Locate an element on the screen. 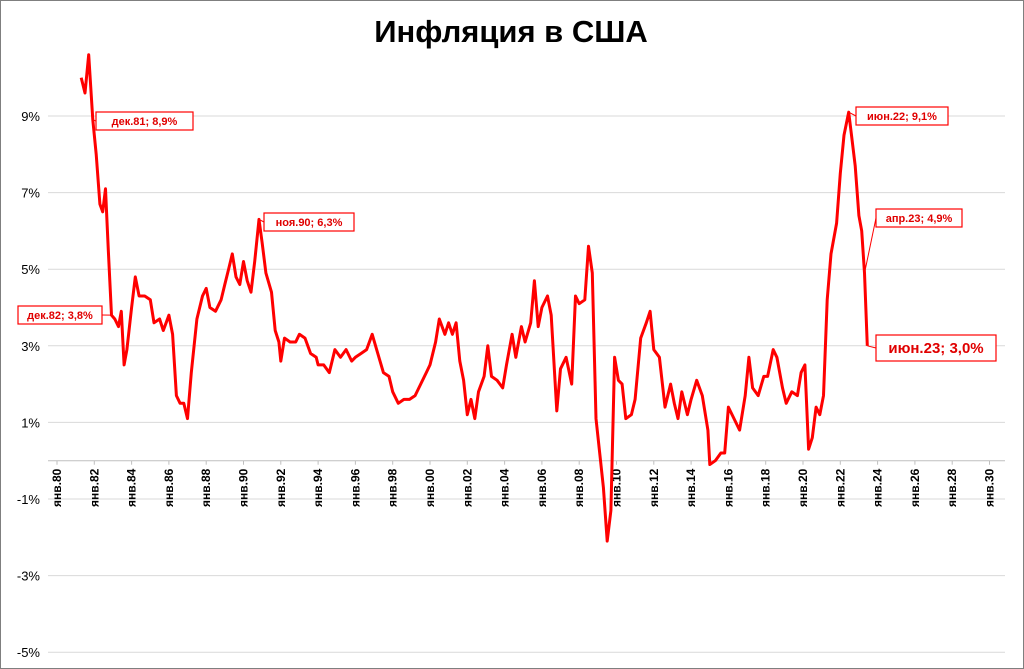 The height and width of the screenshot is (669, 1024). x-tick-label: янв.08 is located at coordinates (579, 487).